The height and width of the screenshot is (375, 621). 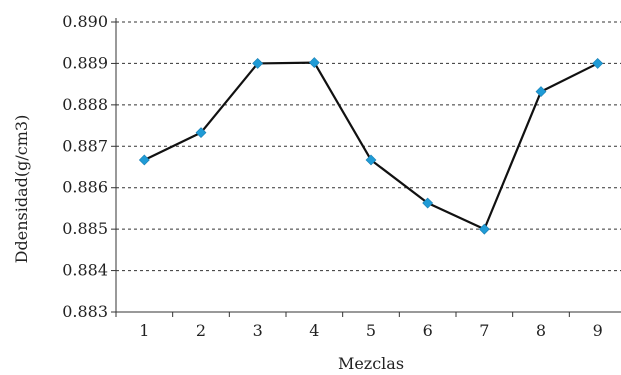 What do you see at coordinates (85, 311) in the screenshot?
I see `y-tick-label-0: 0.883` at bounding box center [85, 311].